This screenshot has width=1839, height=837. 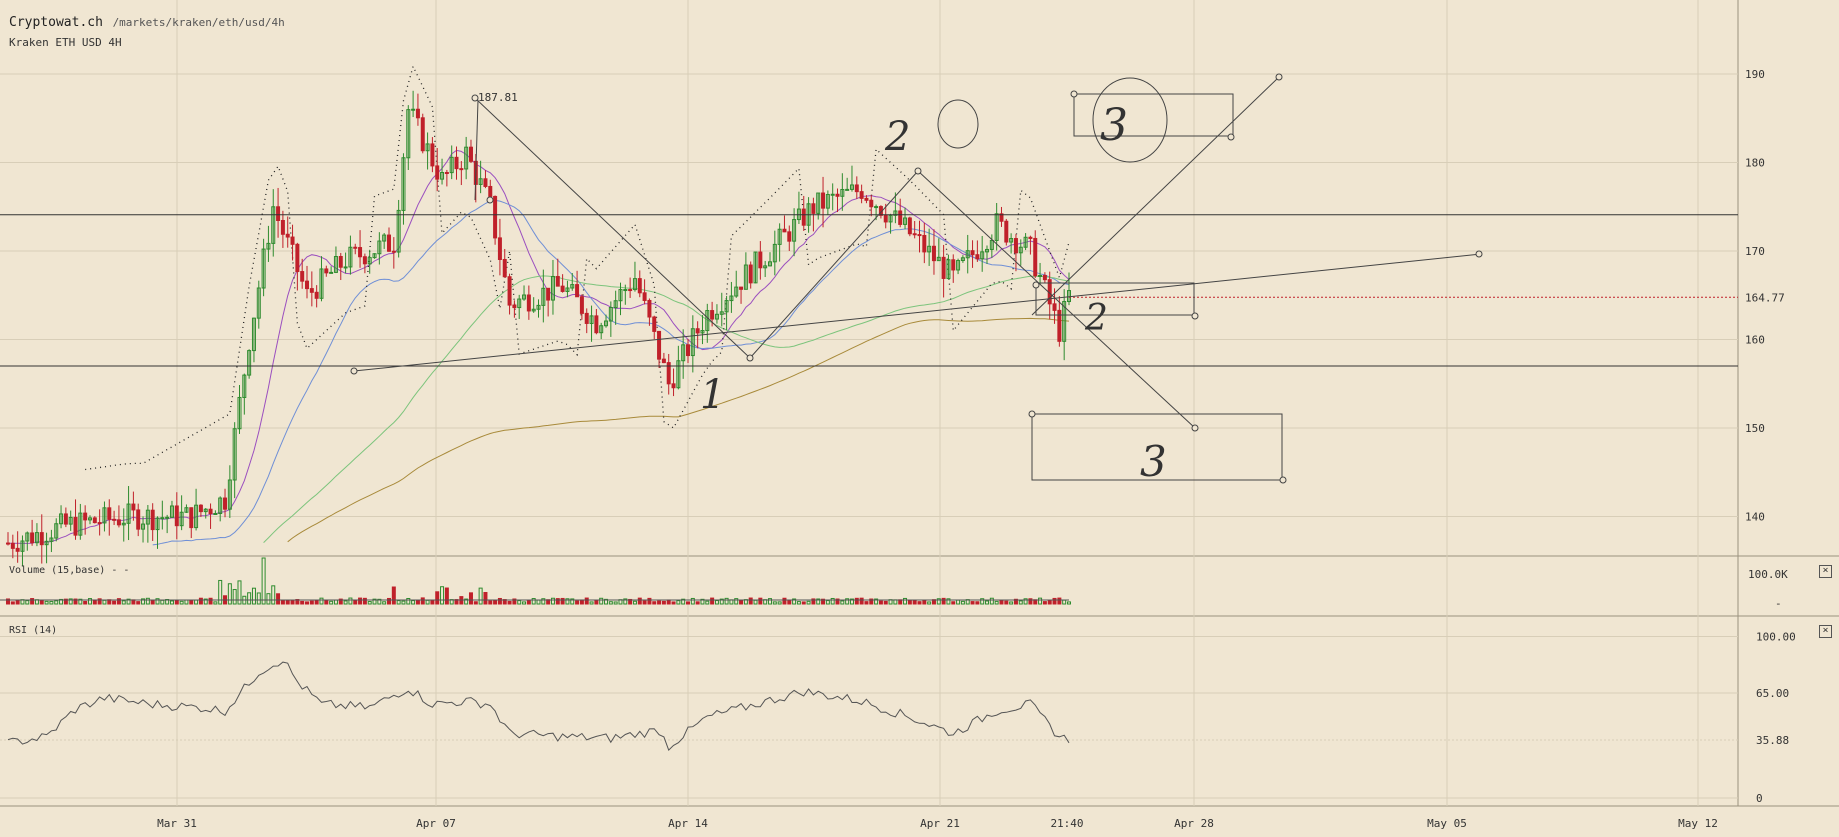 I want to click on site-name: Cryptowat.ch, so click(x=56, y=22).